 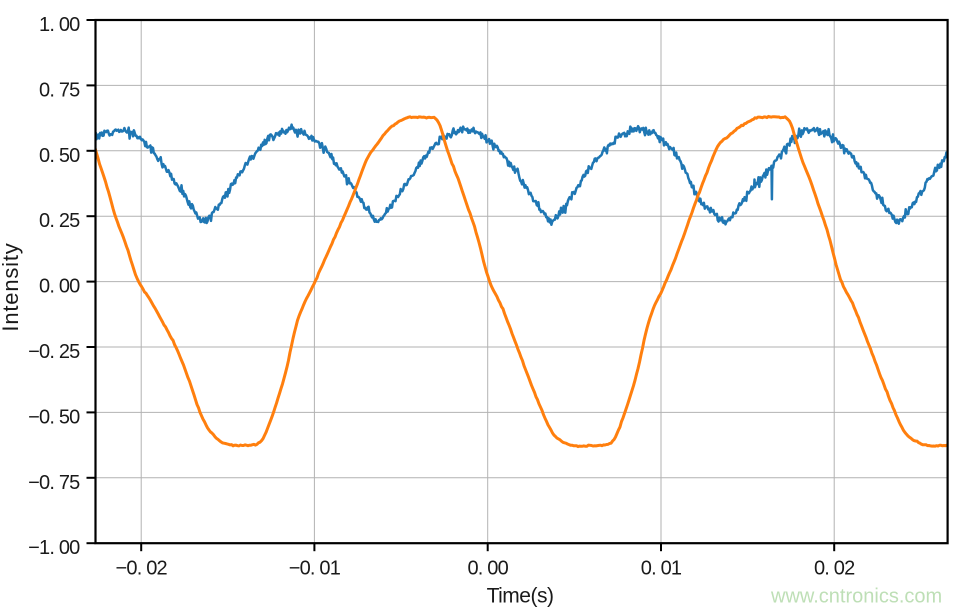 What do you see at coordinates (520, 595) in the screenshot?
I see `svg-text: Time(s)` at bounding box center [520, 595].